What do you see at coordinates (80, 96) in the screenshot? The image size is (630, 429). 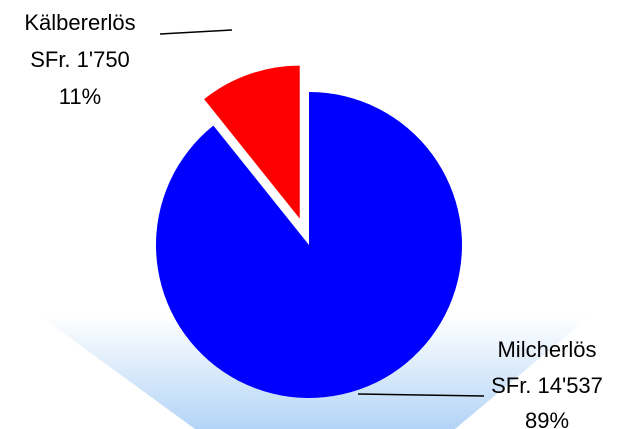 I see `label-kalbererlos-percent: 11%` at bounding box center [80, 96].